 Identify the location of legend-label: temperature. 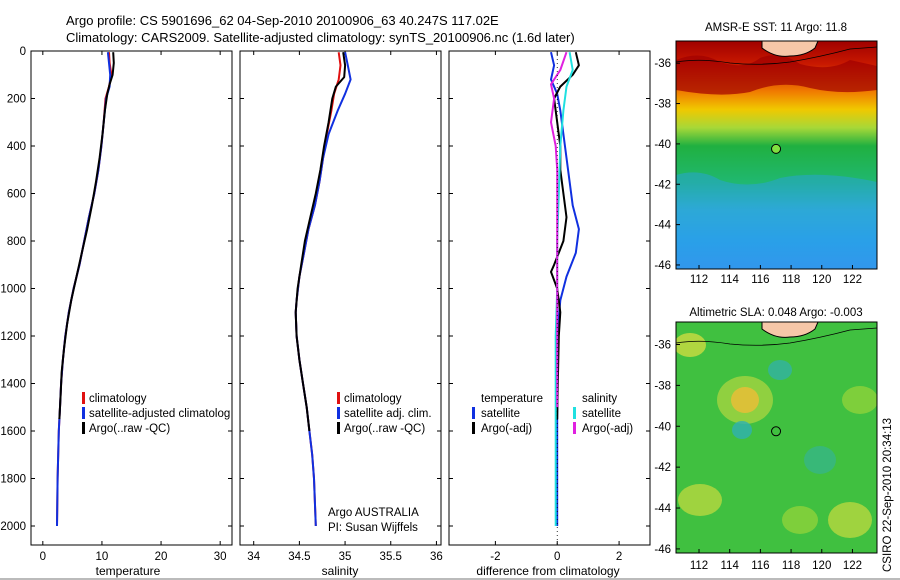
(512, 399).